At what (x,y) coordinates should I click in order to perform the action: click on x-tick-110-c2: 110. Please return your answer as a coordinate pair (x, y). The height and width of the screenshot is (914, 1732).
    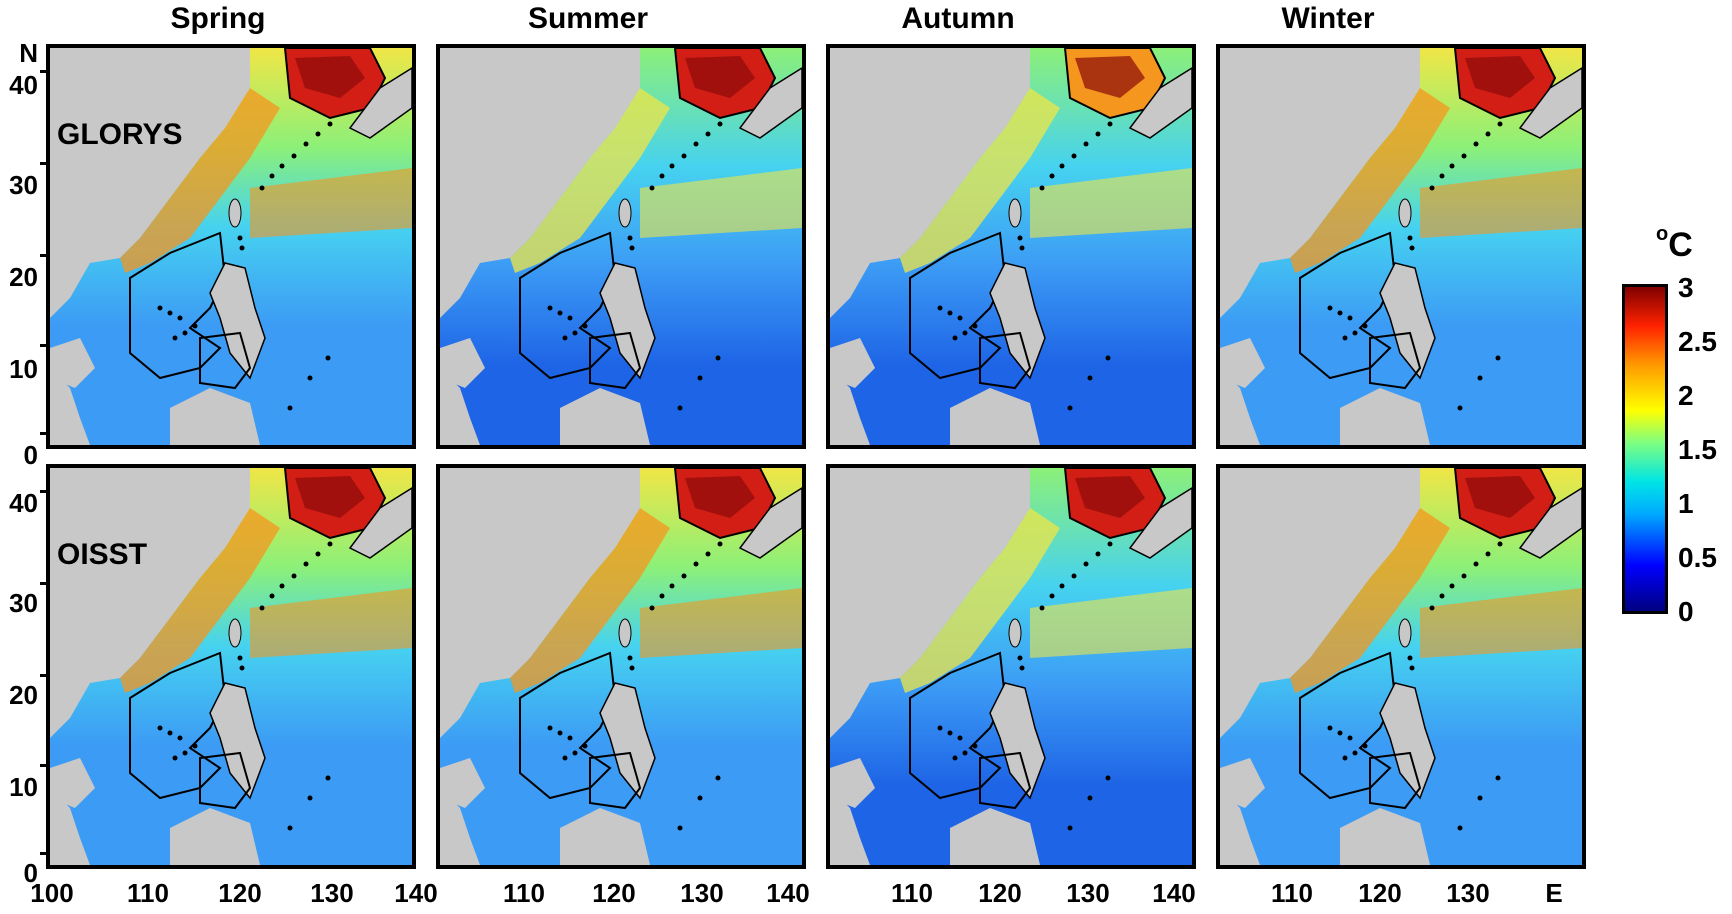
    Looking at the image, I should click on (524, 893).